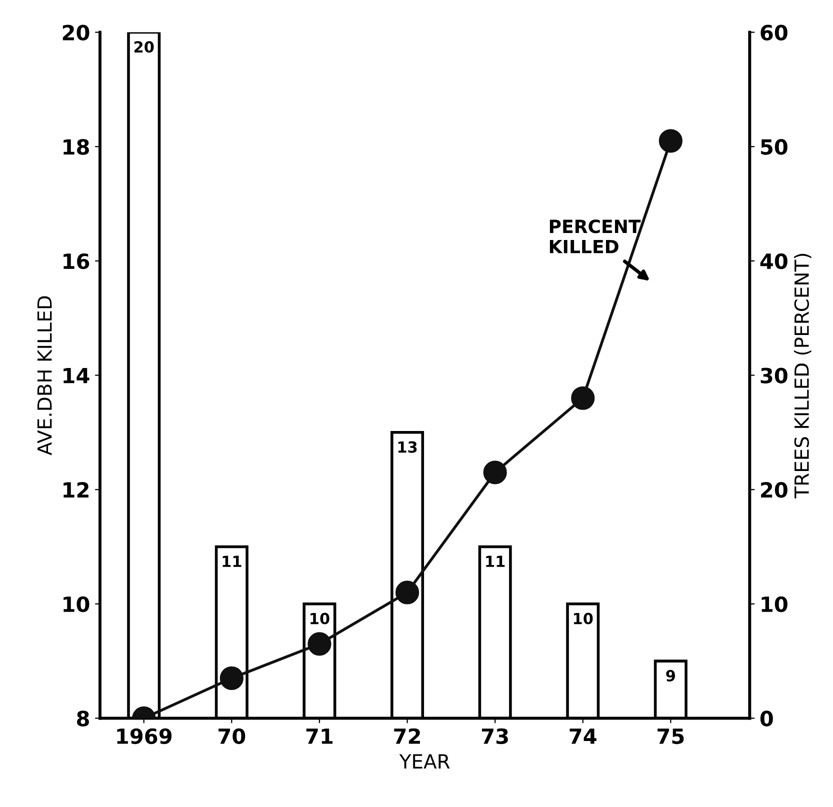 The image size is (833, 807). What do you see at coordinates (671, 736) in the screenshot?
I see `x-tick-label: 75` at bounding box center [671, 736].